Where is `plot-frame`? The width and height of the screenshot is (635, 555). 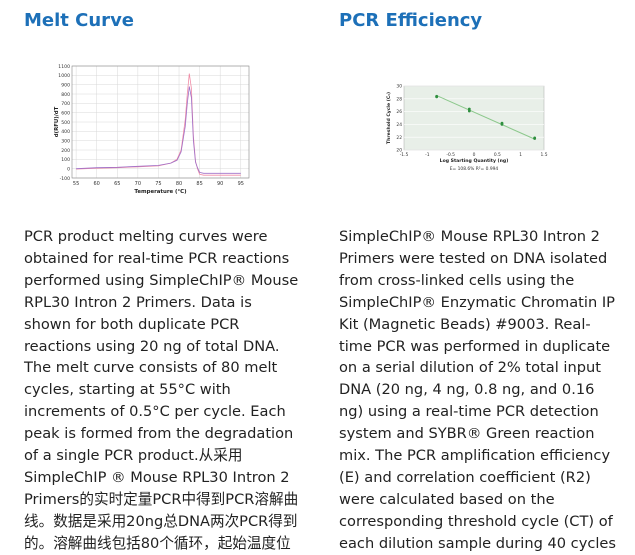 plot-frame is located at coordinates (160, 122).